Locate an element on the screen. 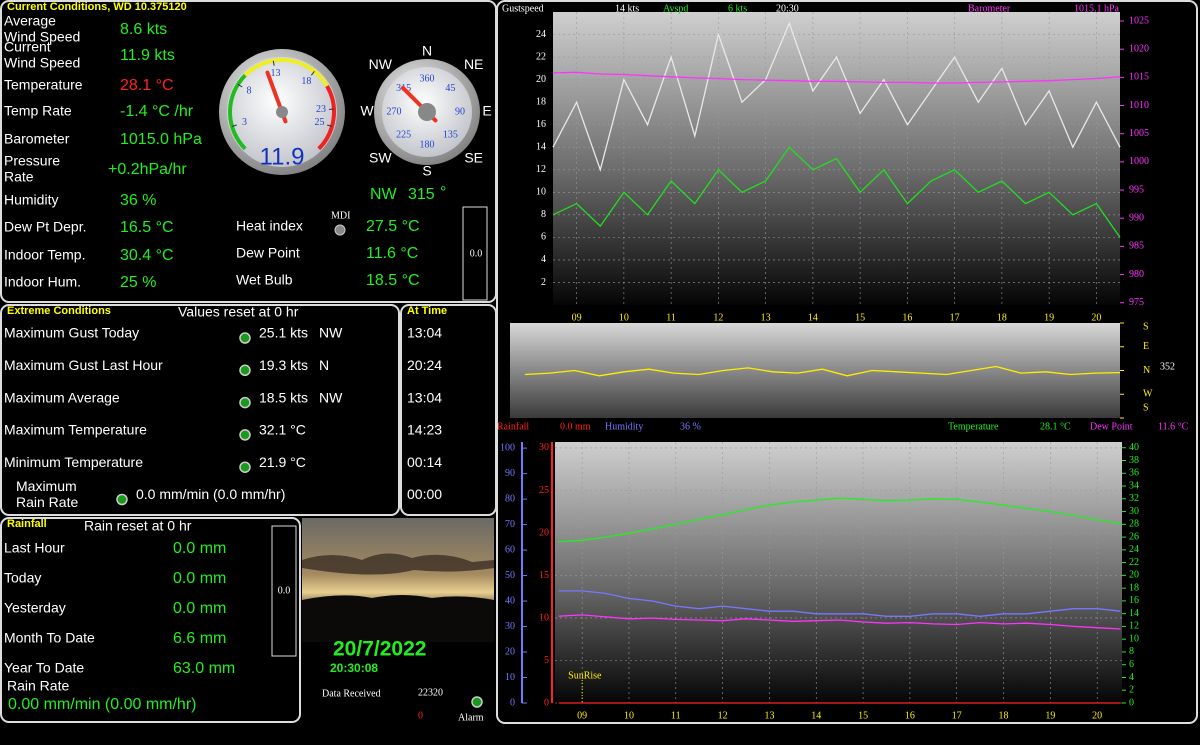 This screenshot has height=745, width=1200. y2-tick-label: 25 is located at coordinates (544, 490).